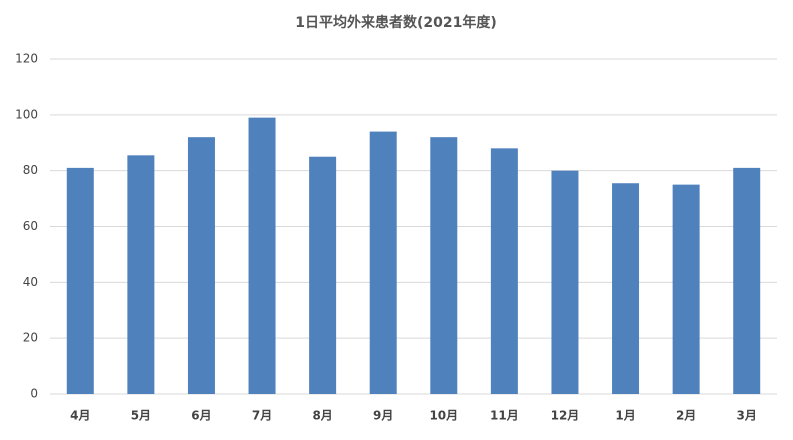 The width and height of the screenshot is (793, 440). I want to click on y-tick-label: 60, so click(30, 226).